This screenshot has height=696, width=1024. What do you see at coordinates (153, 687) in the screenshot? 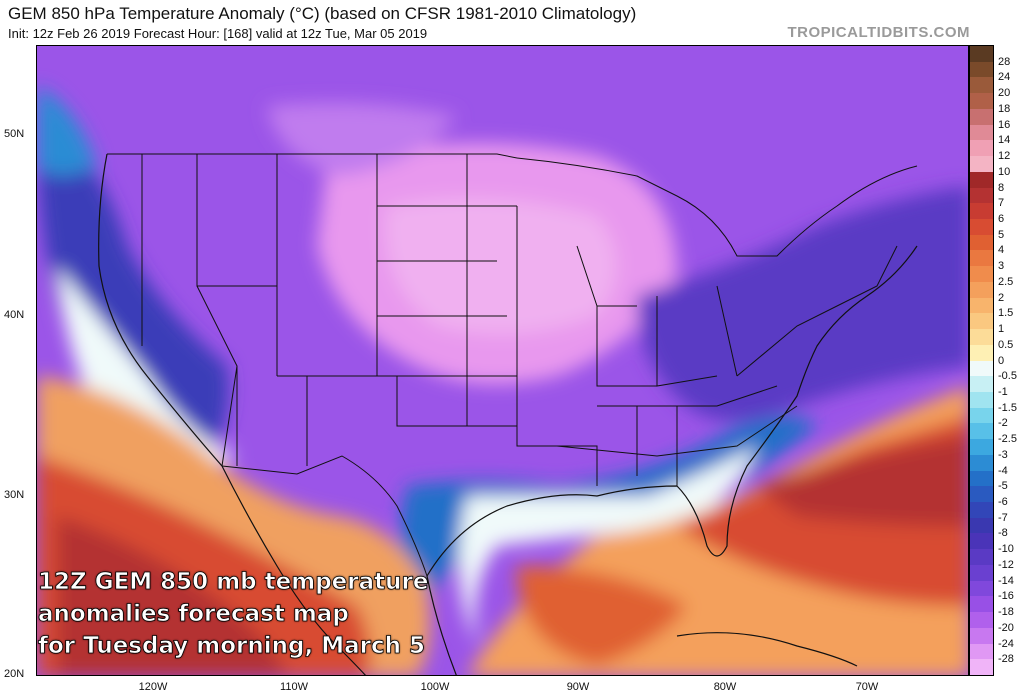
I see `lon-label-120w: 120W` at bounding box center [153, 687].